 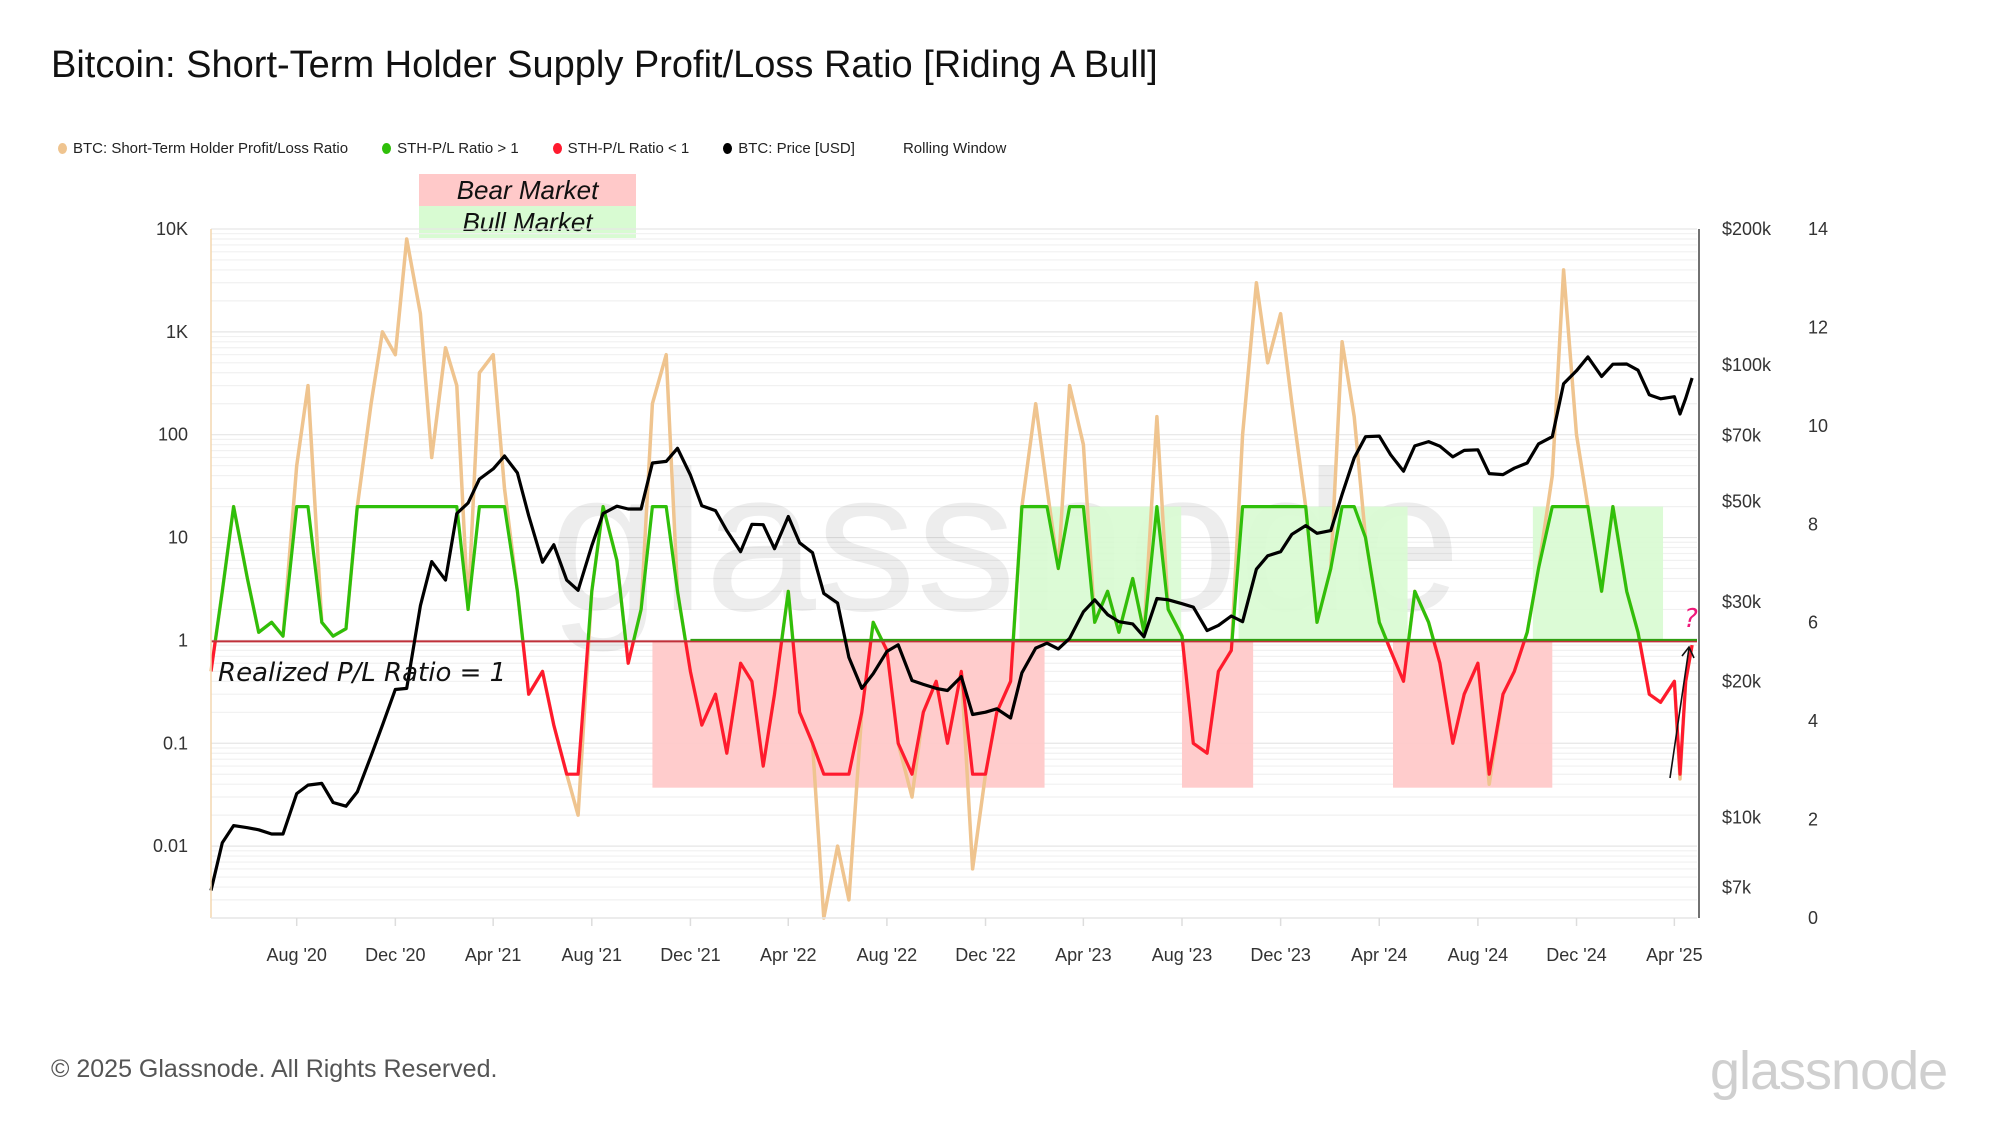 What do you see at coordinates (173, 435) in the screenshot?
I see `y-left-tick-label: 100` at bounding box center [173, 435].